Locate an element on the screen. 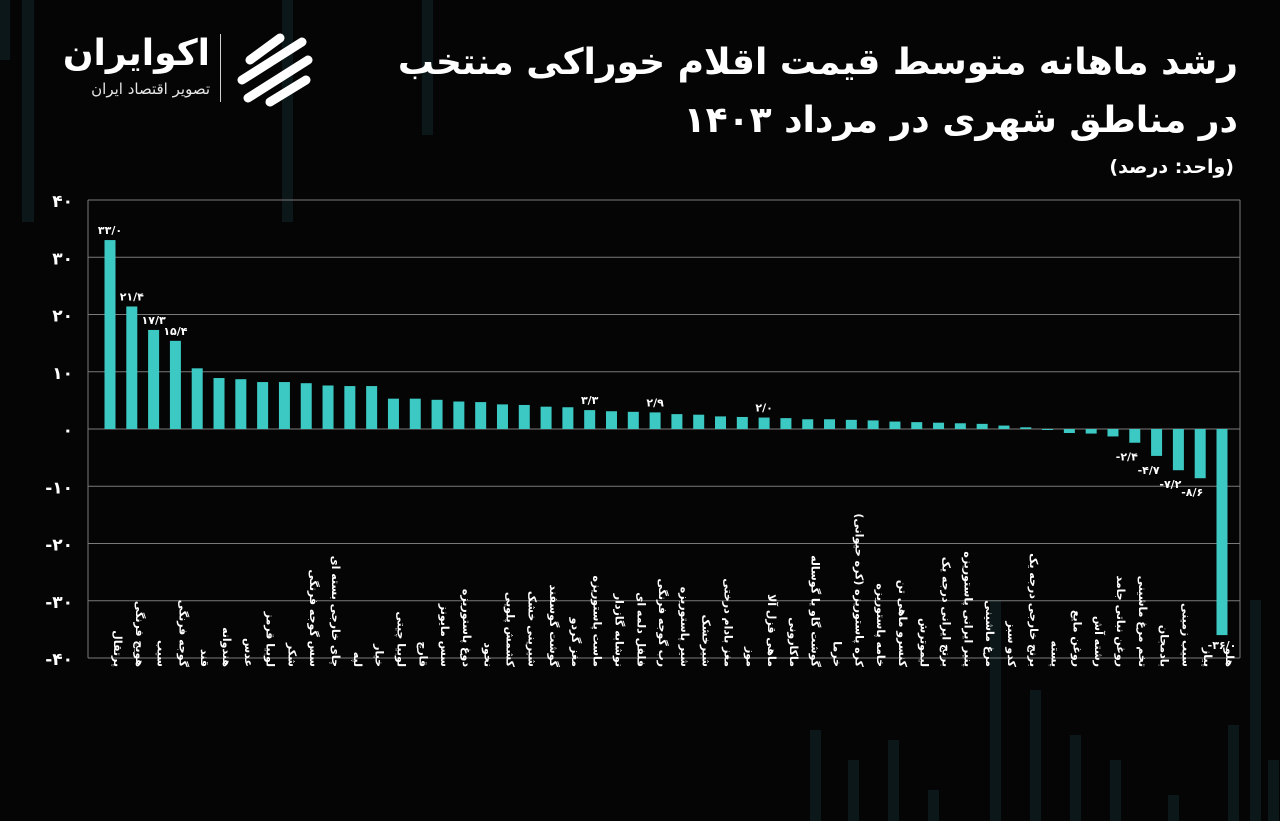 Image resolution: width=1280 pixels, height=821 pixels. x-tick-label: بادمجان is located at coordinates (1164, 646).